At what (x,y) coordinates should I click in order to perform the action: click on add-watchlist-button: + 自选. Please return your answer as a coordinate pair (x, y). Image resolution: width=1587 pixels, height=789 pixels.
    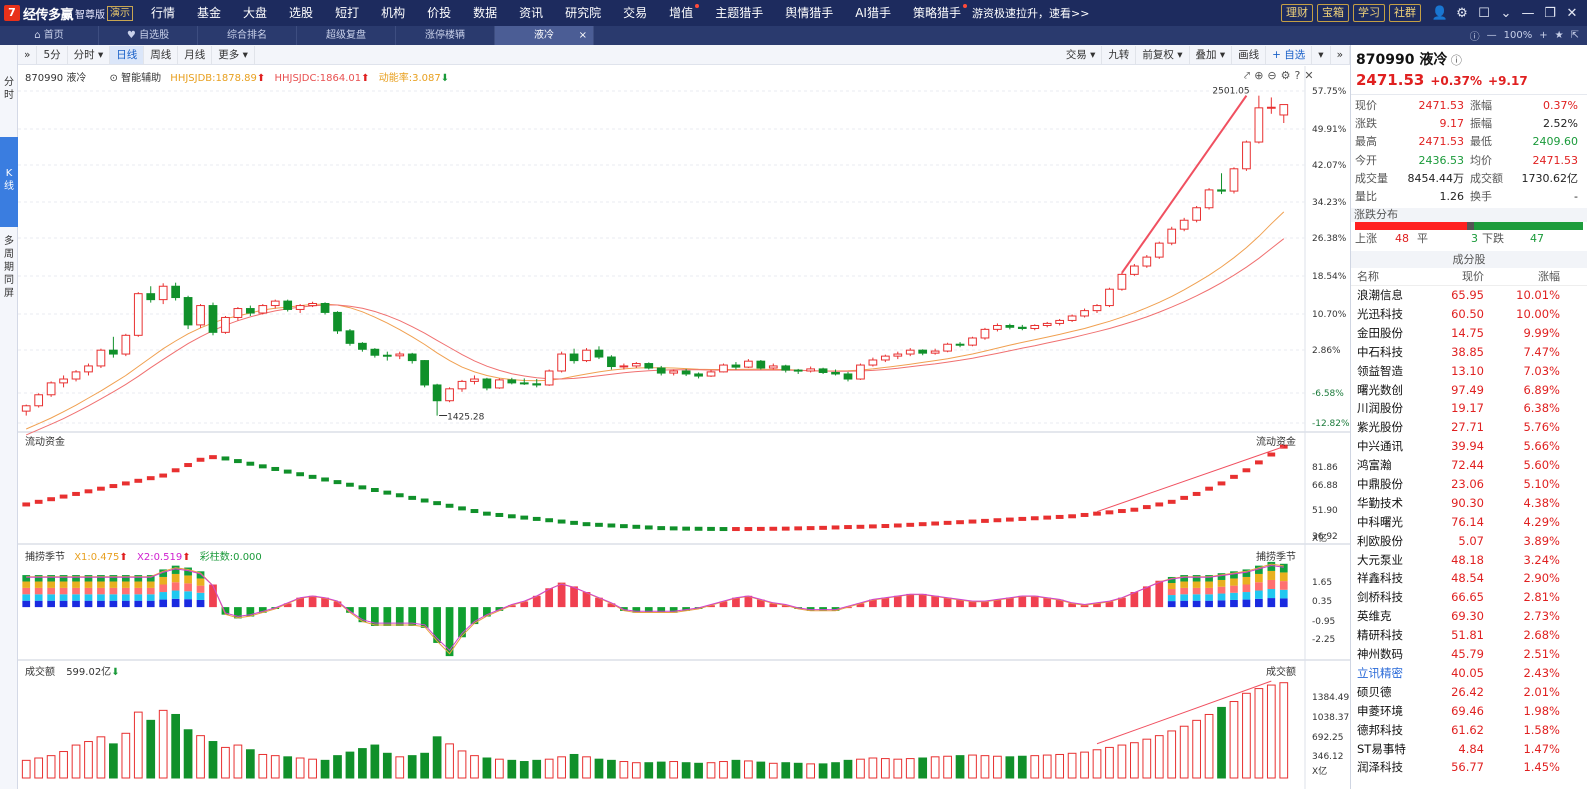
    Looking at the image, I should click on (1289, 55).